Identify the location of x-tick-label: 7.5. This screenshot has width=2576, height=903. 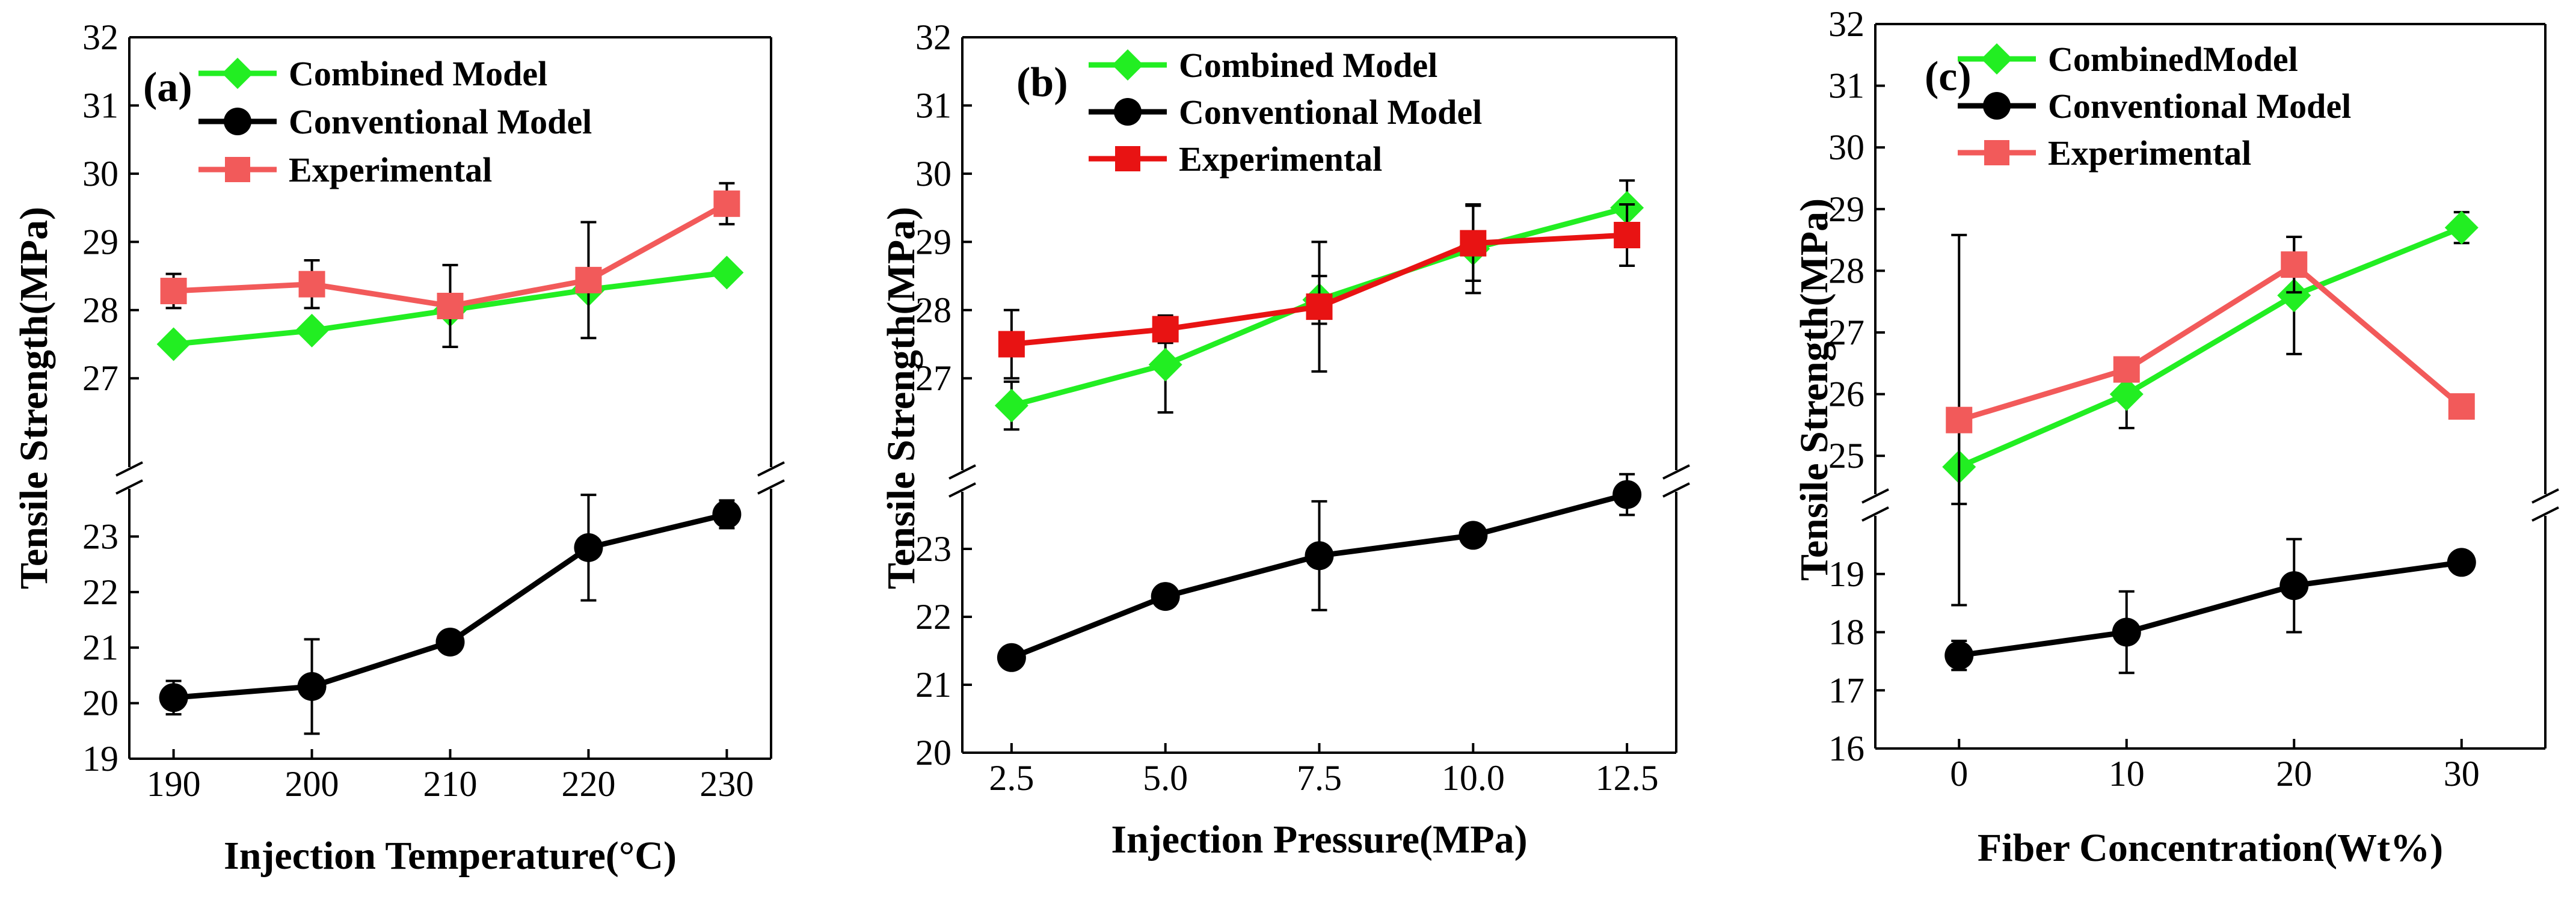
(1320, 778).